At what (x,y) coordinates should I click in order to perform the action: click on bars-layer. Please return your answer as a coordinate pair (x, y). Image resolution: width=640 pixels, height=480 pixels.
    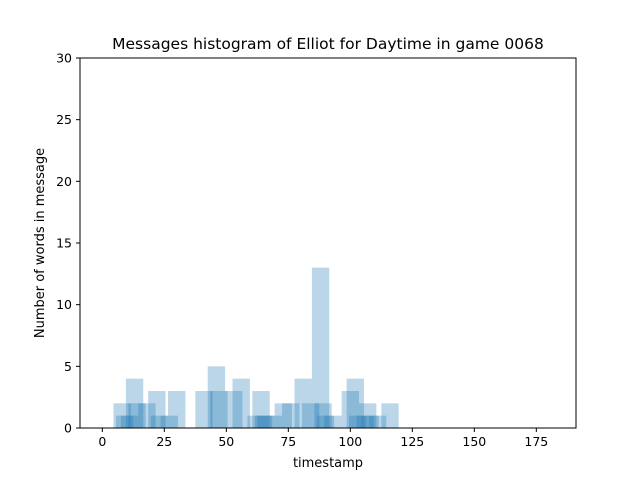
    Looking at the image, I should click on (256, 347).